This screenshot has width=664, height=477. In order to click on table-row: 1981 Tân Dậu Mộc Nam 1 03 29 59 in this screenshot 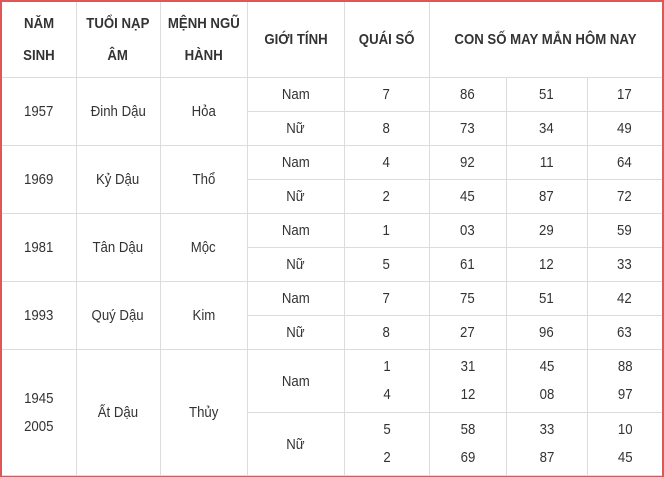, I will do `click(332, 247)`.